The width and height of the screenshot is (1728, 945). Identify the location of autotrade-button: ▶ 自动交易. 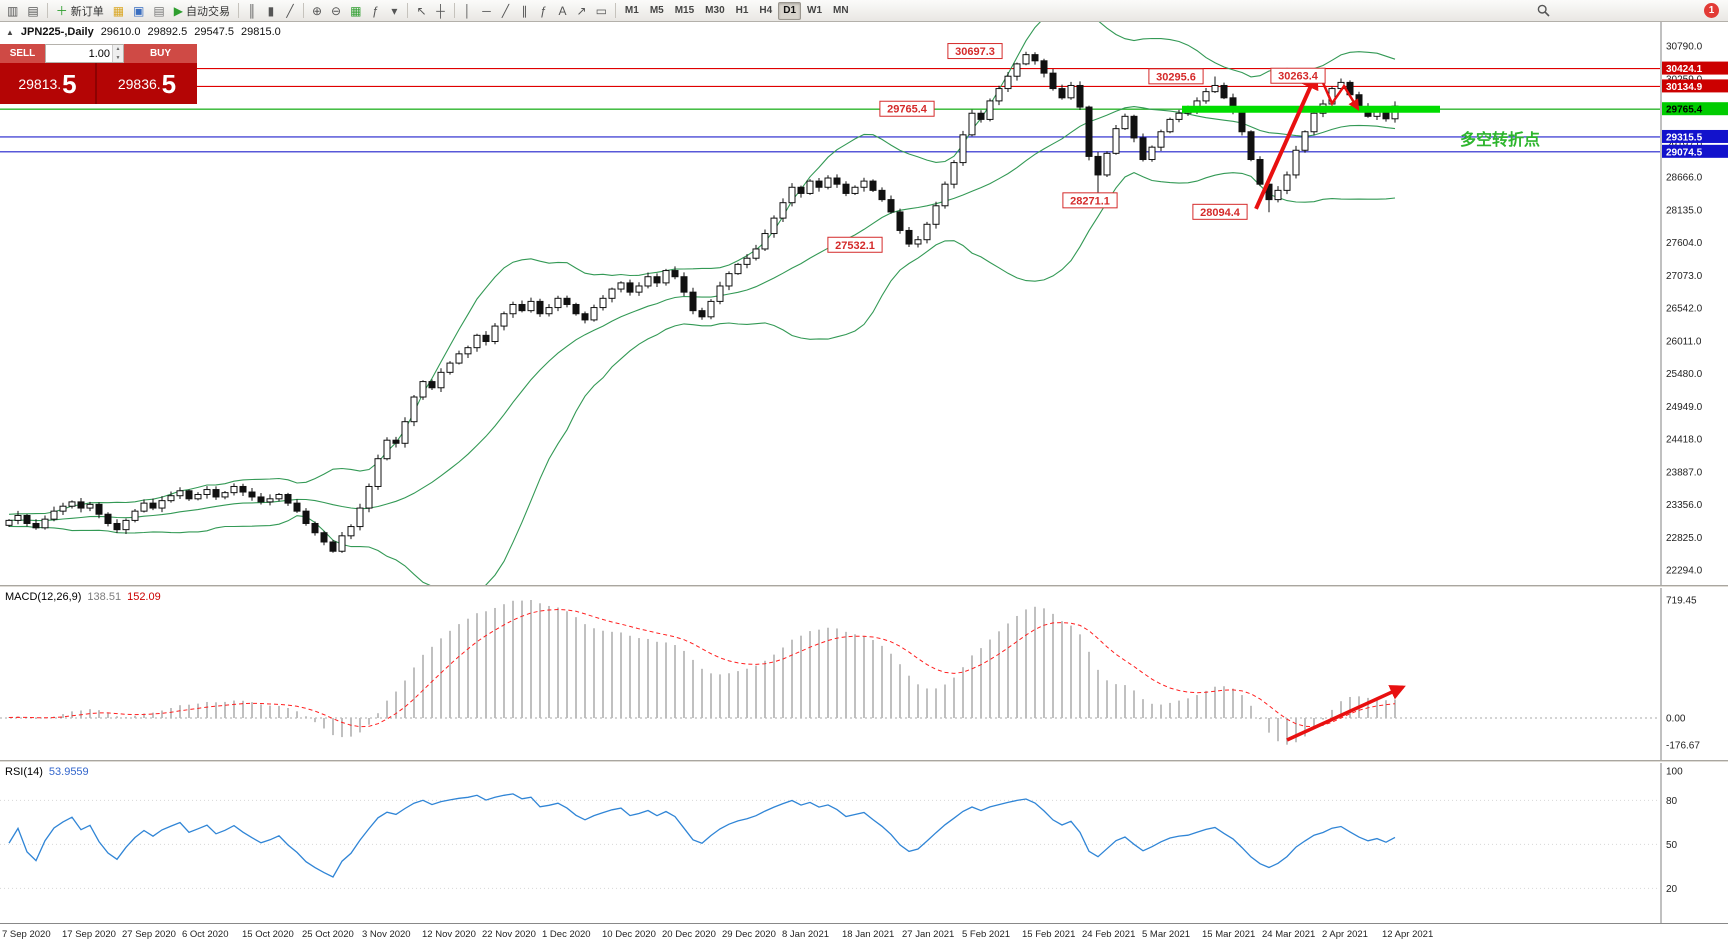
(201, 10).